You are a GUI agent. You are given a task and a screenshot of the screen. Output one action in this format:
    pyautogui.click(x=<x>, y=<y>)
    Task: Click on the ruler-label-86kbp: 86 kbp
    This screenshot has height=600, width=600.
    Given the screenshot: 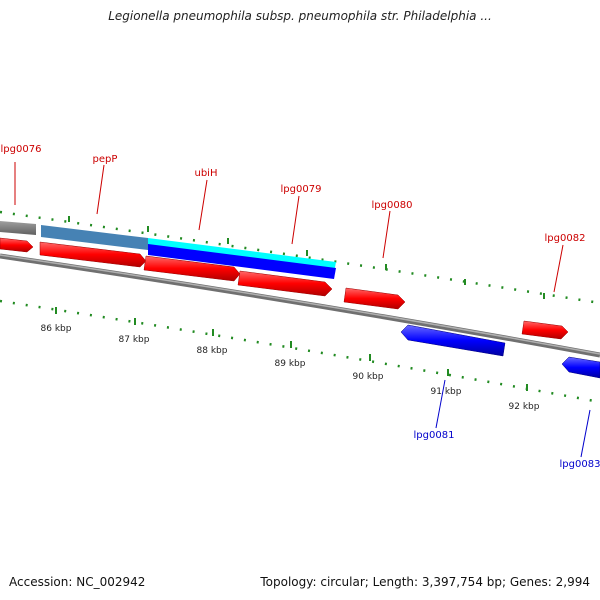 What is the action you would take?
    pyautogui.click(x=56, y=329)
    